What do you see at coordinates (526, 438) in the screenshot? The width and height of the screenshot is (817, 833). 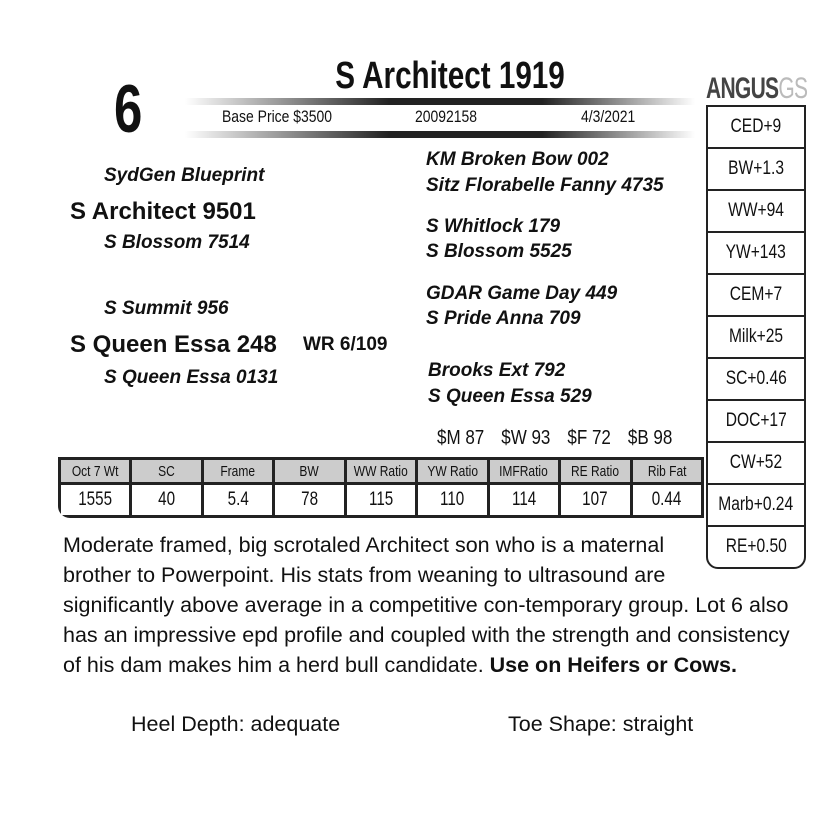 I see `index-w: $W 93` at bounding box center [526, 438].